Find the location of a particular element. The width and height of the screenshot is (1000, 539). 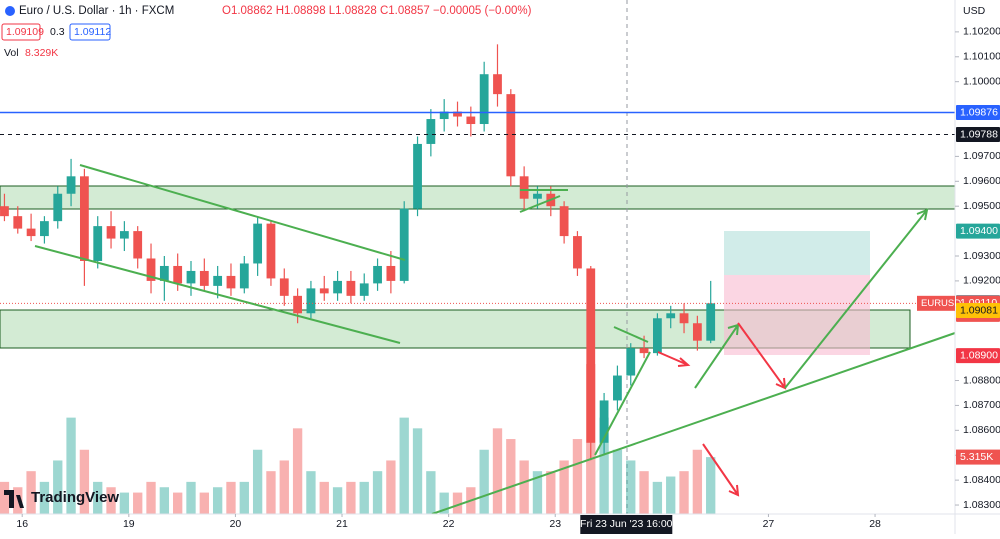

x-tick-label: 22 is located at coordinates (449, 524).